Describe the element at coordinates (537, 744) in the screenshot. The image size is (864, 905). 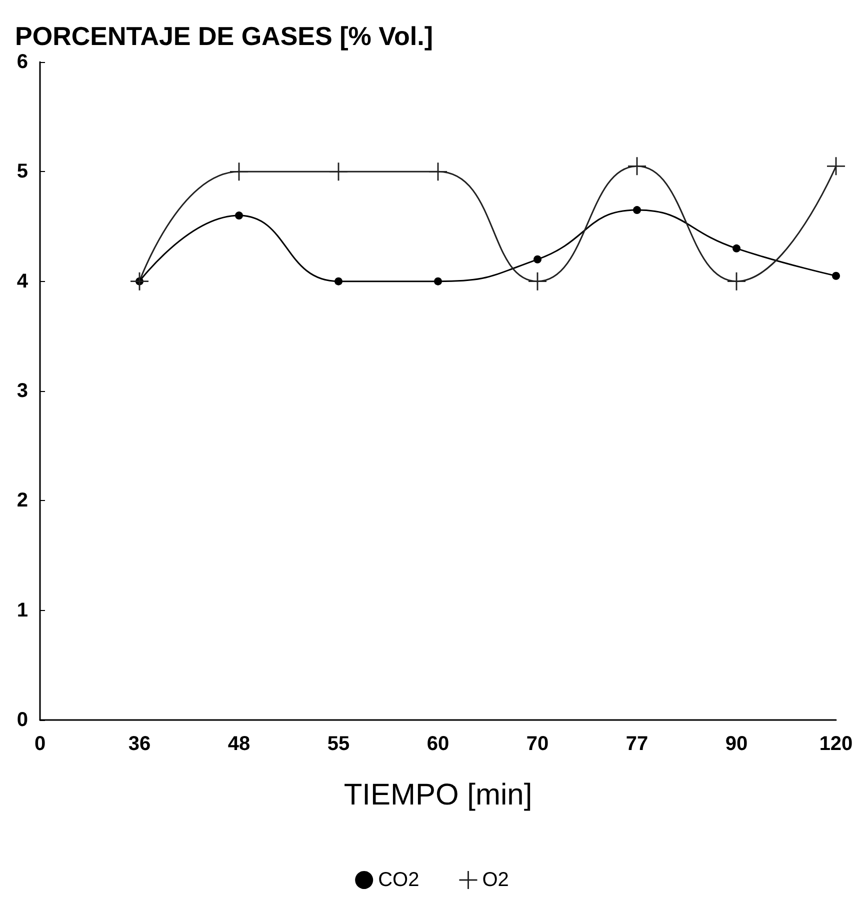
I see `x-tick-label: 70` at that location.